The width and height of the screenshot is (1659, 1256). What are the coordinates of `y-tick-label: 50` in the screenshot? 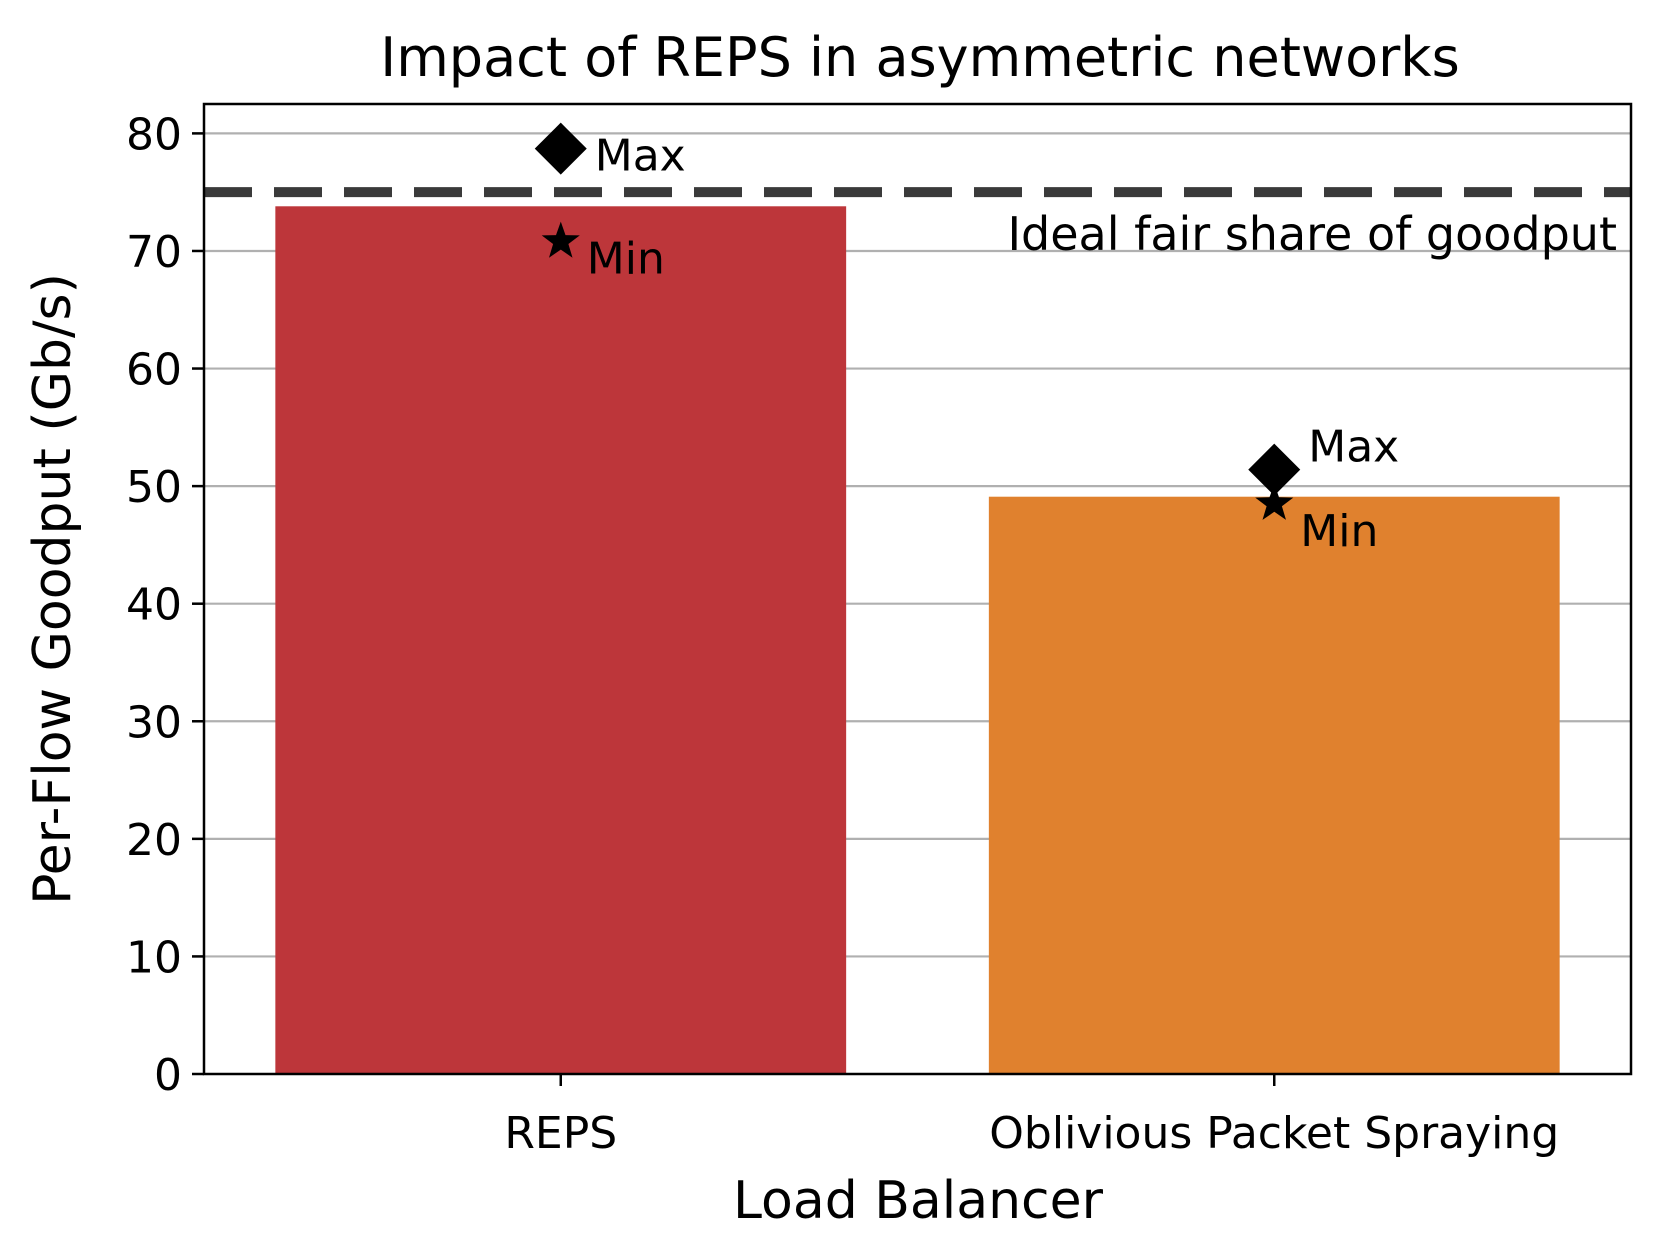 It's located at (154, 487).